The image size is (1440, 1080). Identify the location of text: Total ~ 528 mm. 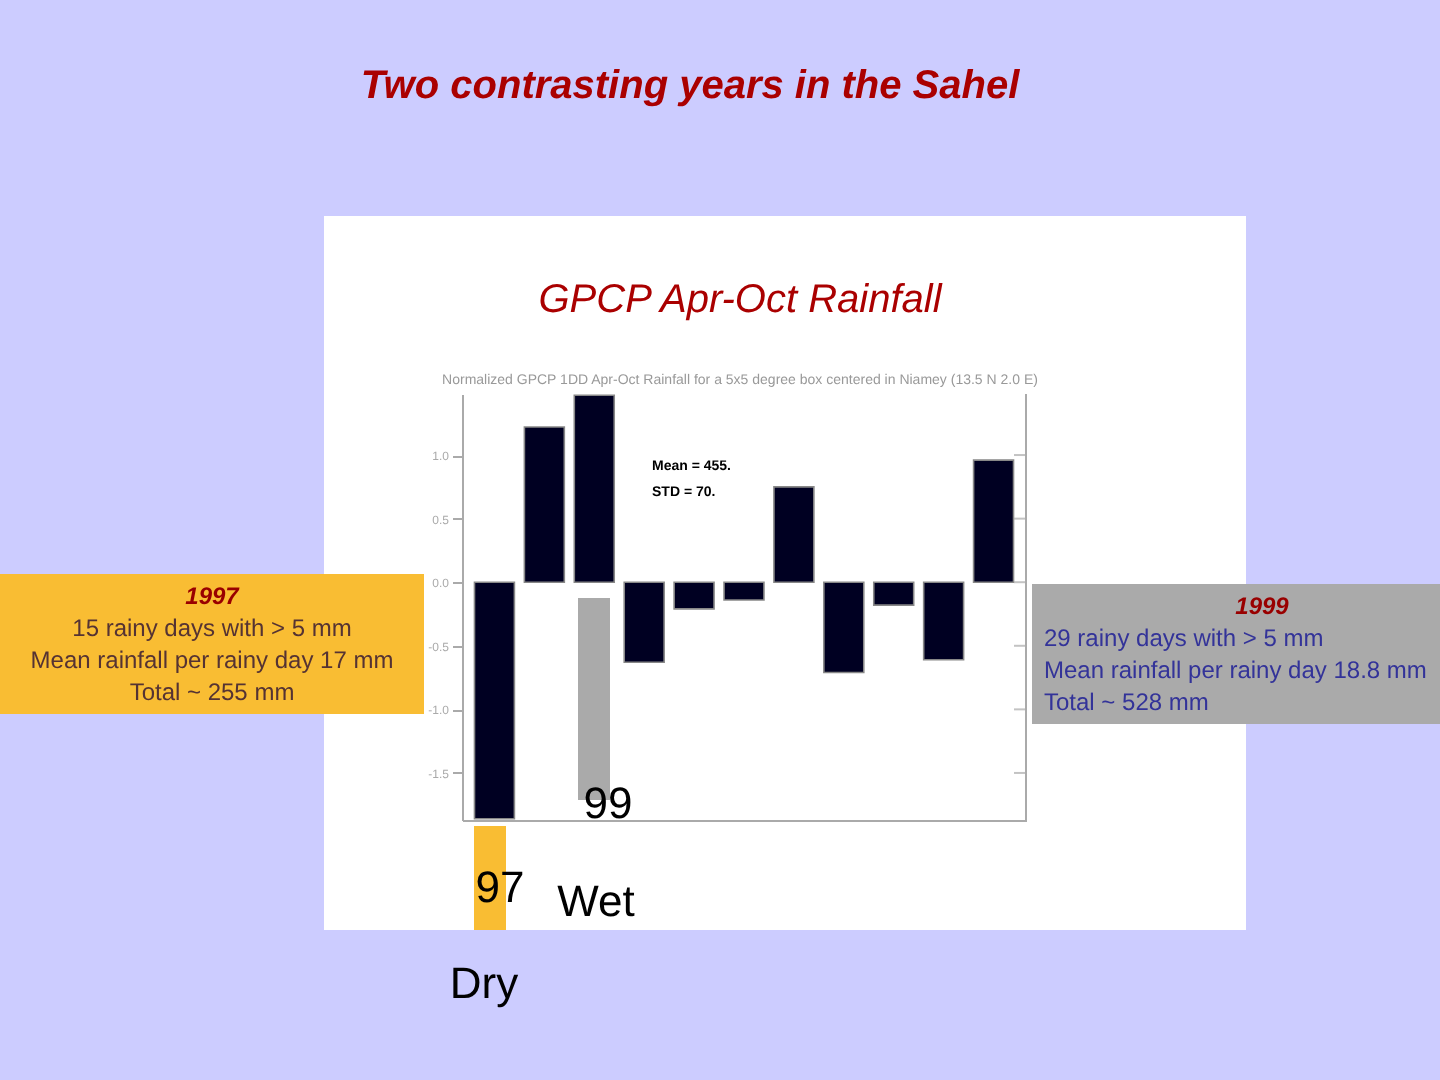
(1126, 702).